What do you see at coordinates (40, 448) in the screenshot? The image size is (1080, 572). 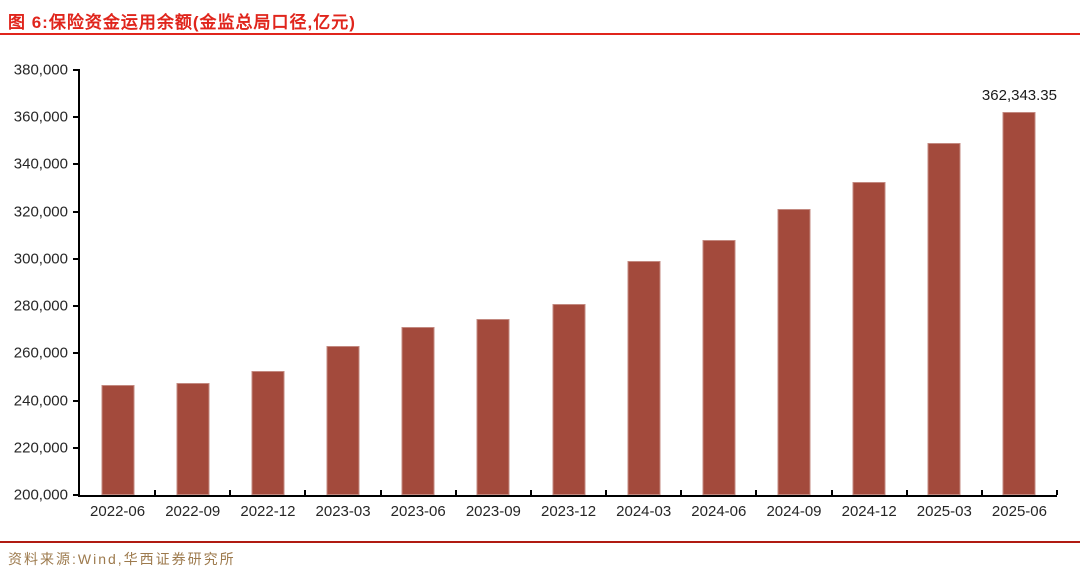 I see `y-axis-tick-label: 220,000` at bounding box center [40, 448].